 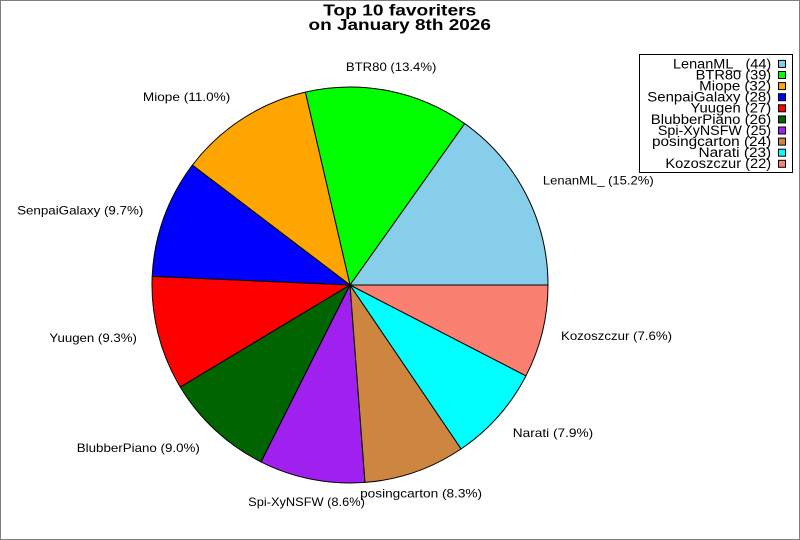 What do you see at coordinates (598, 180) in the screenshot?
I see `svg-text: LenanML_ (15.2%)` at bounding box center [598, 180].